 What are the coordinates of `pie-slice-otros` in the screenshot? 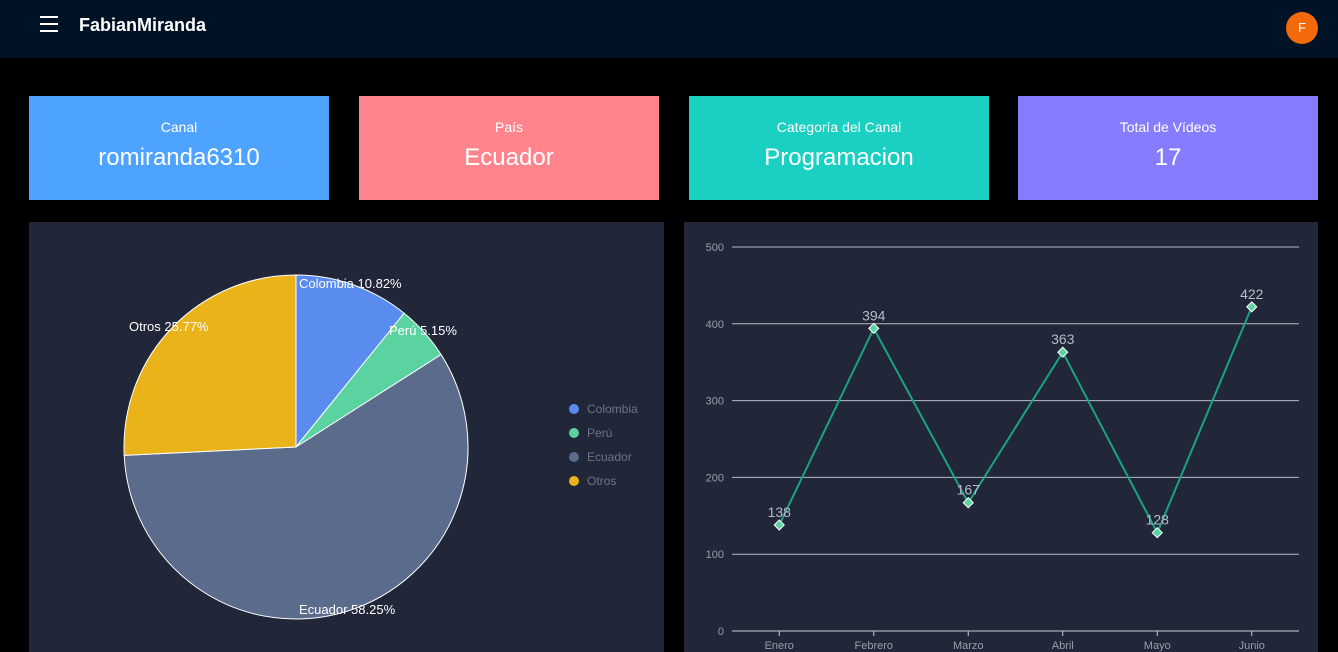 It's located at (210, 365).